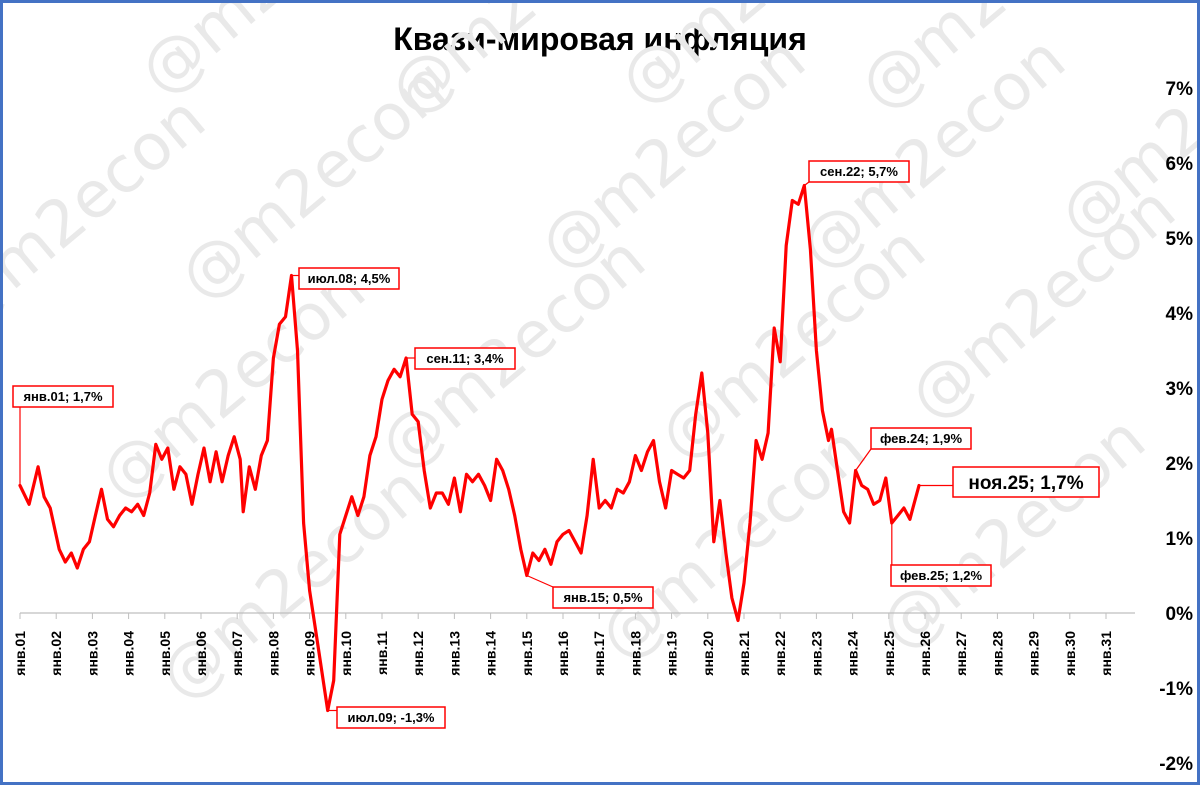  Describe the element at coordinates (1180, 389) in the screenshot. I see `y-tick-label: 3%` at that location.